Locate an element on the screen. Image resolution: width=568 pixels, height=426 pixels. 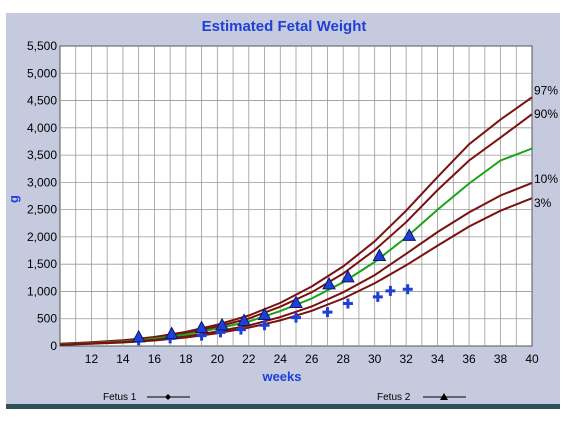
percentile-label: 90% is located at coordinates (546, 114).